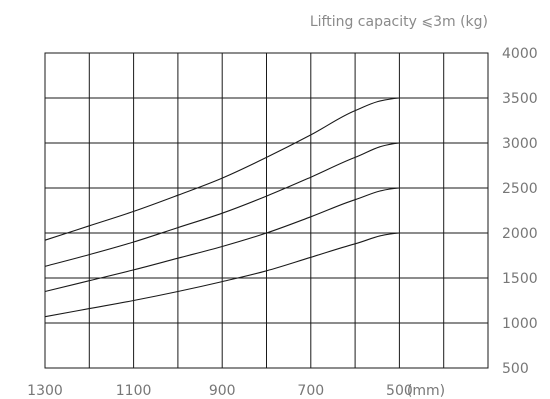  What do you see at coordinates (520, 54) in the screenshot?
I see `y-tick-label: 4000` at bounding box center [520, 54].